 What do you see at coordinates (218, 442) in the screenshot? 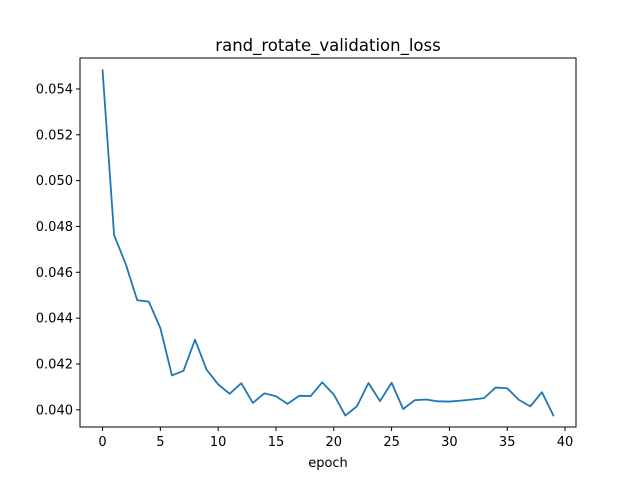
I see `x-tick-label: 10` at bounding box center [218, 442].